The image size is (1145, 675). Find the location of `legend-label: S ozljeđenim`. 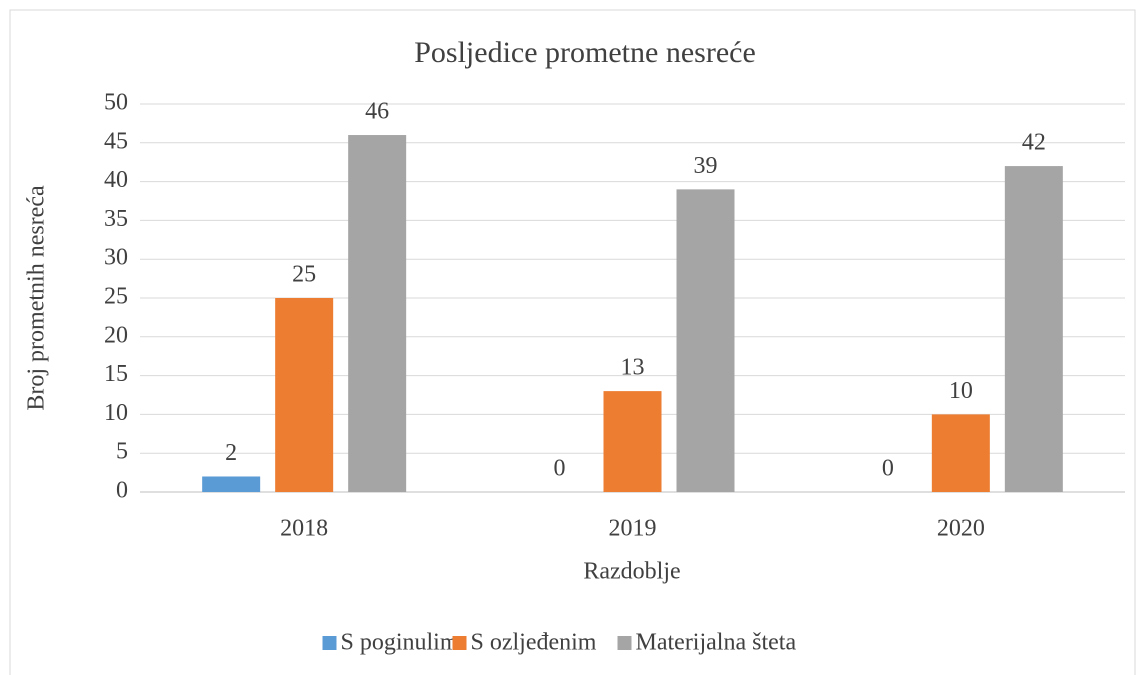

legend-label: S ozljeđenim is located at coordinates (534, 643).